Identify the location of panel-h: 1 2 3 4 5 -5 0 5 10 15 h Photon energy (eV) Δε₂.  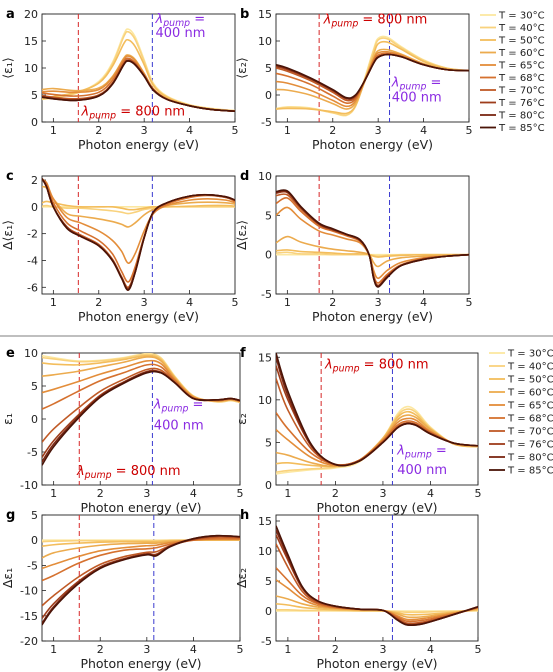
(358, 589).